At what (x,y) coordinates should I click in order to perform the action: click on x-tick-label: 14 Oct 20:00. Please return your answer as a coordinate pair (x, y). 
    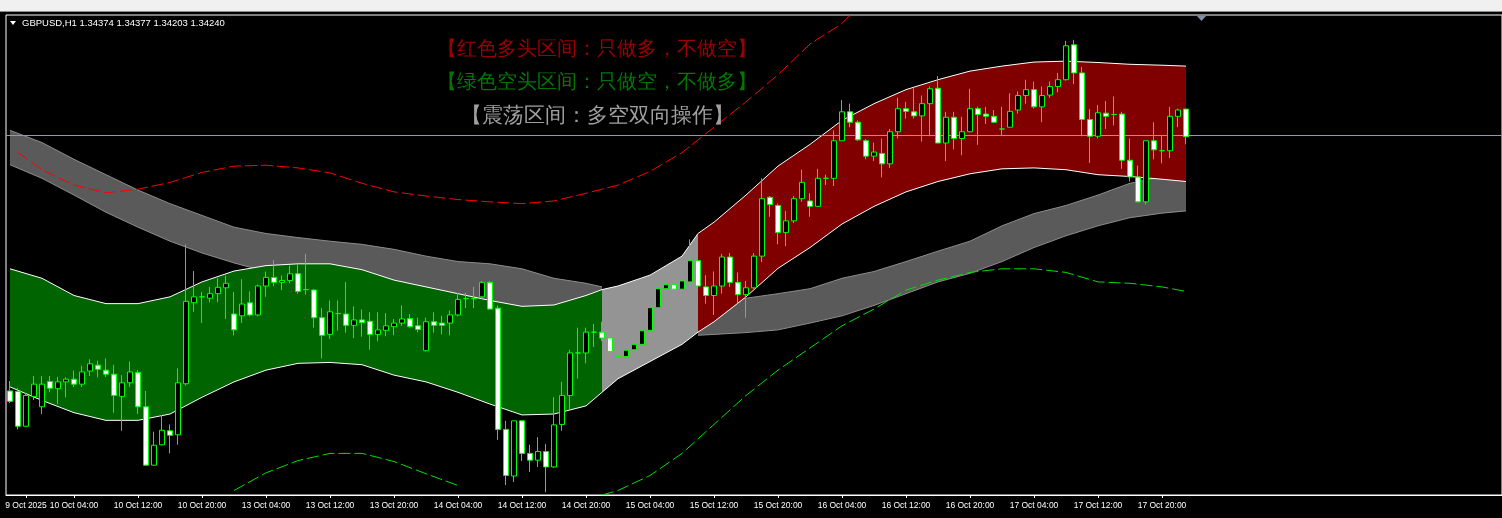
    Looking at the image, I should click on (586, 504).